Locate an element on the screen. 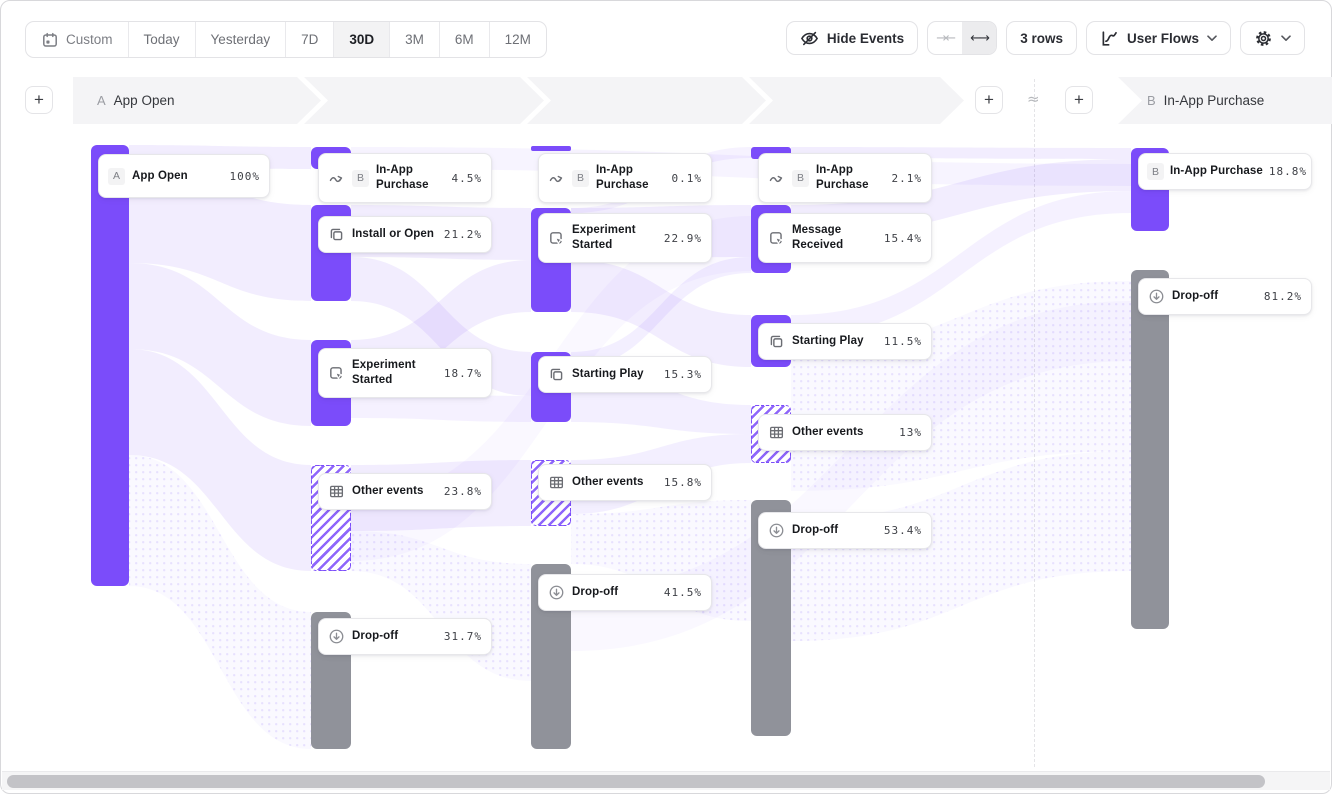  node-bar-drop-off-end is located at coordinates (1150, 449).